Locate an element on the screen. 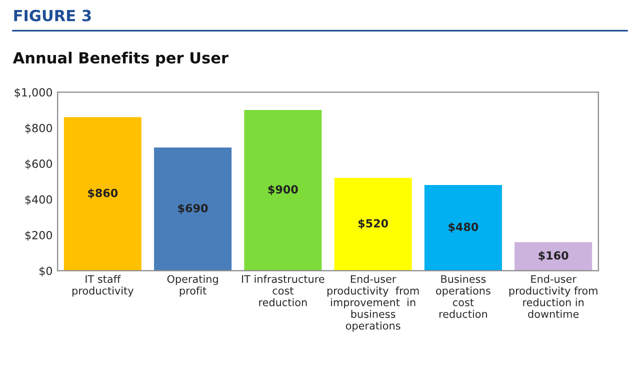 This screenshot has height=384, width=640. data-label: $900 is located at coordinates (283, 190).